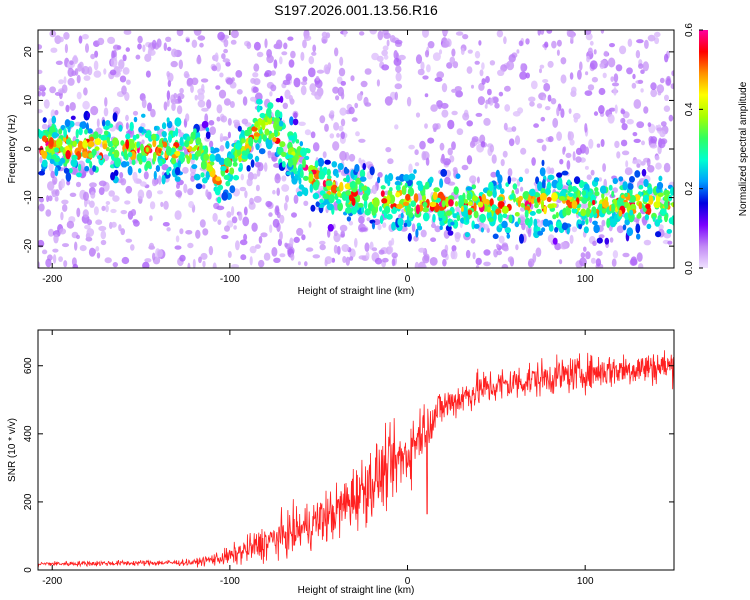 The width and height of the screenshot is (750, 600). I want to click on snr-y-tick-label: 0, so click(28, 570).